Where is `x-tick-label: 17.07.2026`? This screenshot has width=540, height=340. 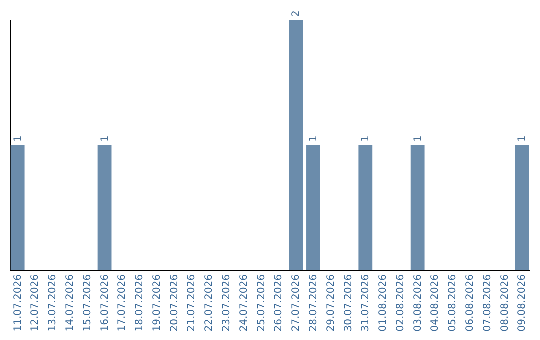 x-tick-label: 17.07.2026 is located at coordinates (122, 303).